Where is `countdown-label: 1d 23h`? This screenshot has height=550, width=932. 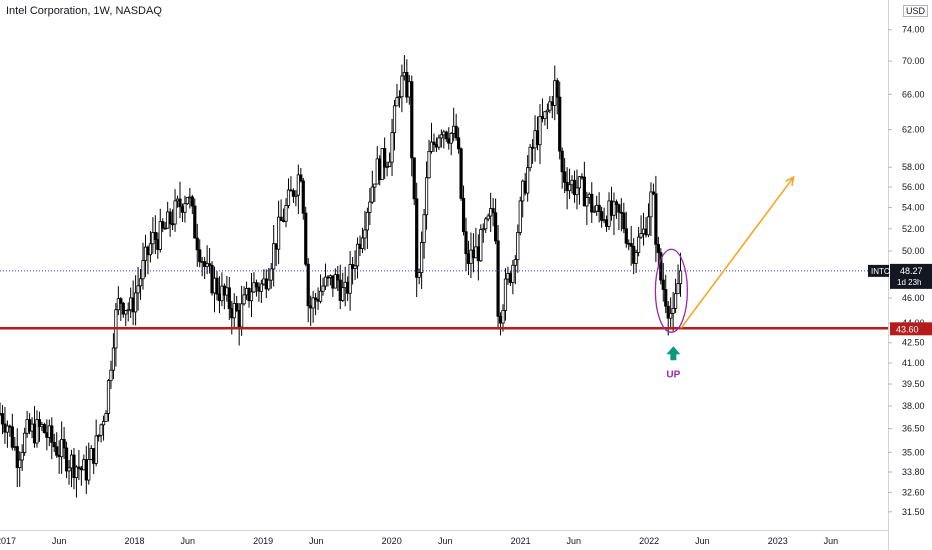 countdown-label: 1d 23h is located at coordinates (909, 282).